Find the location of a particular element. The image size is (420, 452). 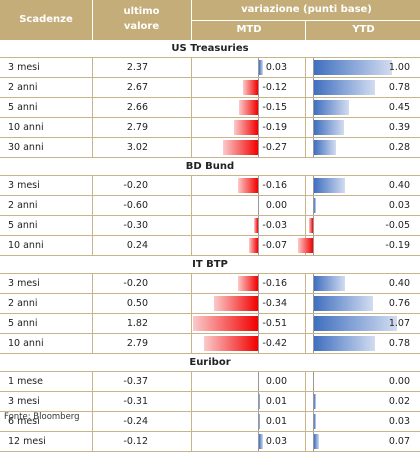

table-row: 10 anni 2.79 -0.19 0.39 is located at coordinates (210, 127).